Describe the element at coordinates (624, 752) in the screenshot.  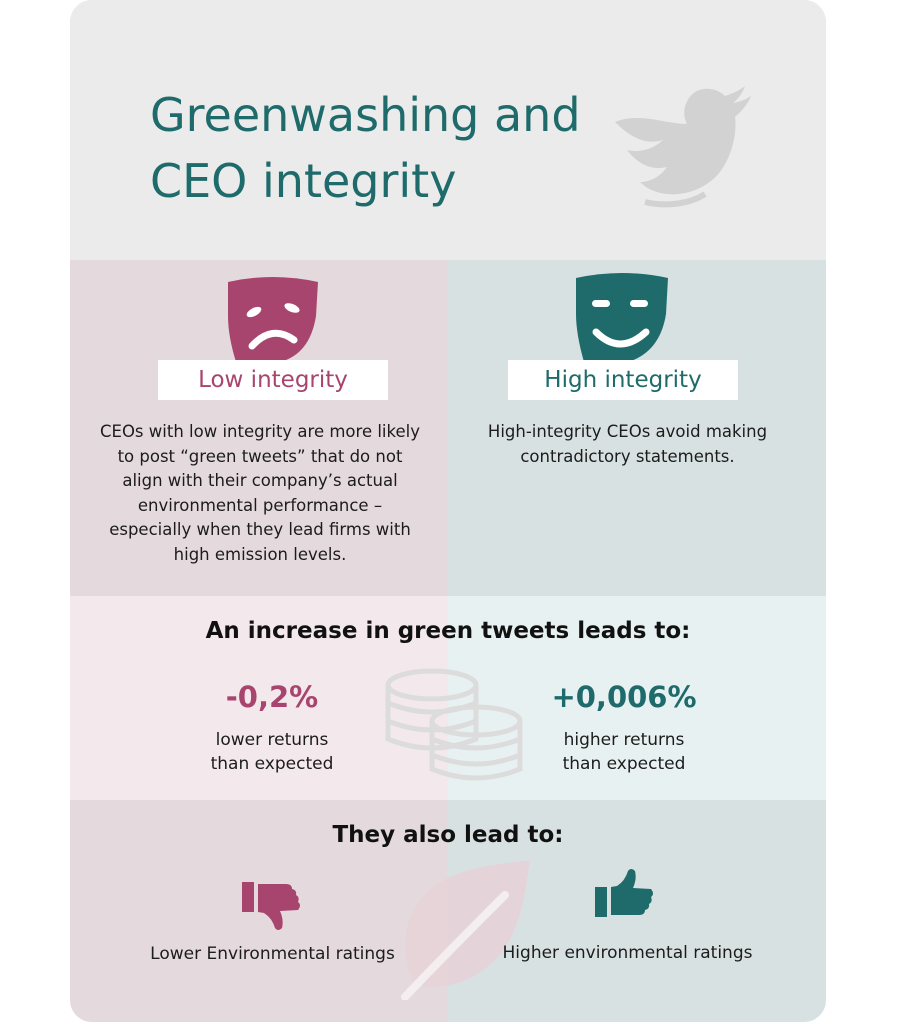
I see `high-return-caption: higher returns than expected` at that location.